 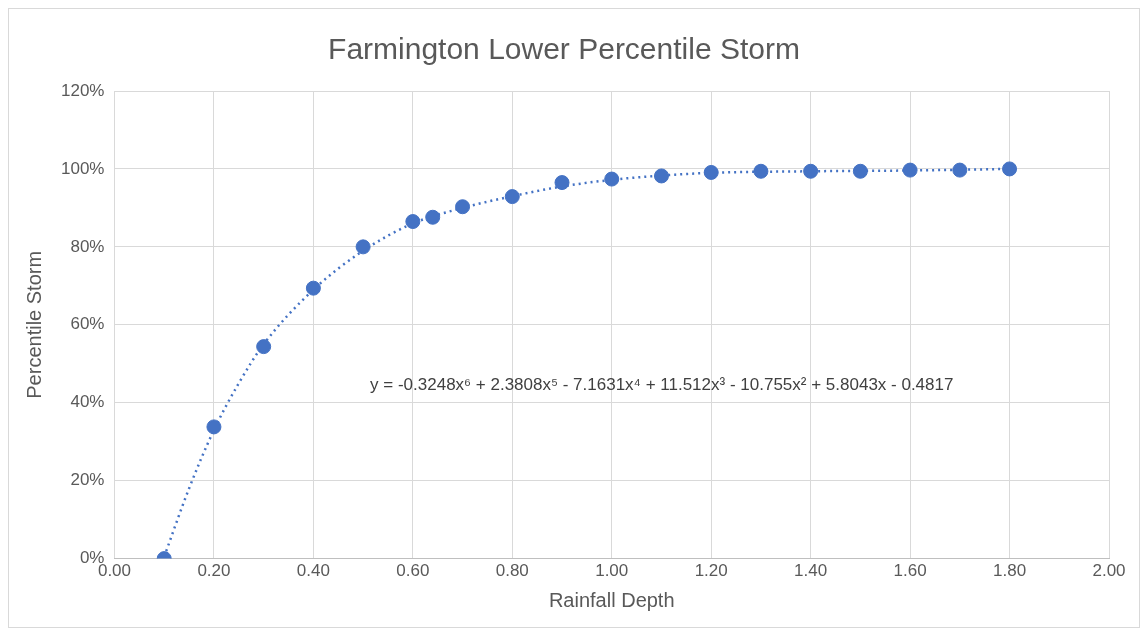 What do you see at coordinates (564, 49) in the screenshot?
I see `chart-title: Farmington Lower Percentile Storm` at bounding box center [564, 49].